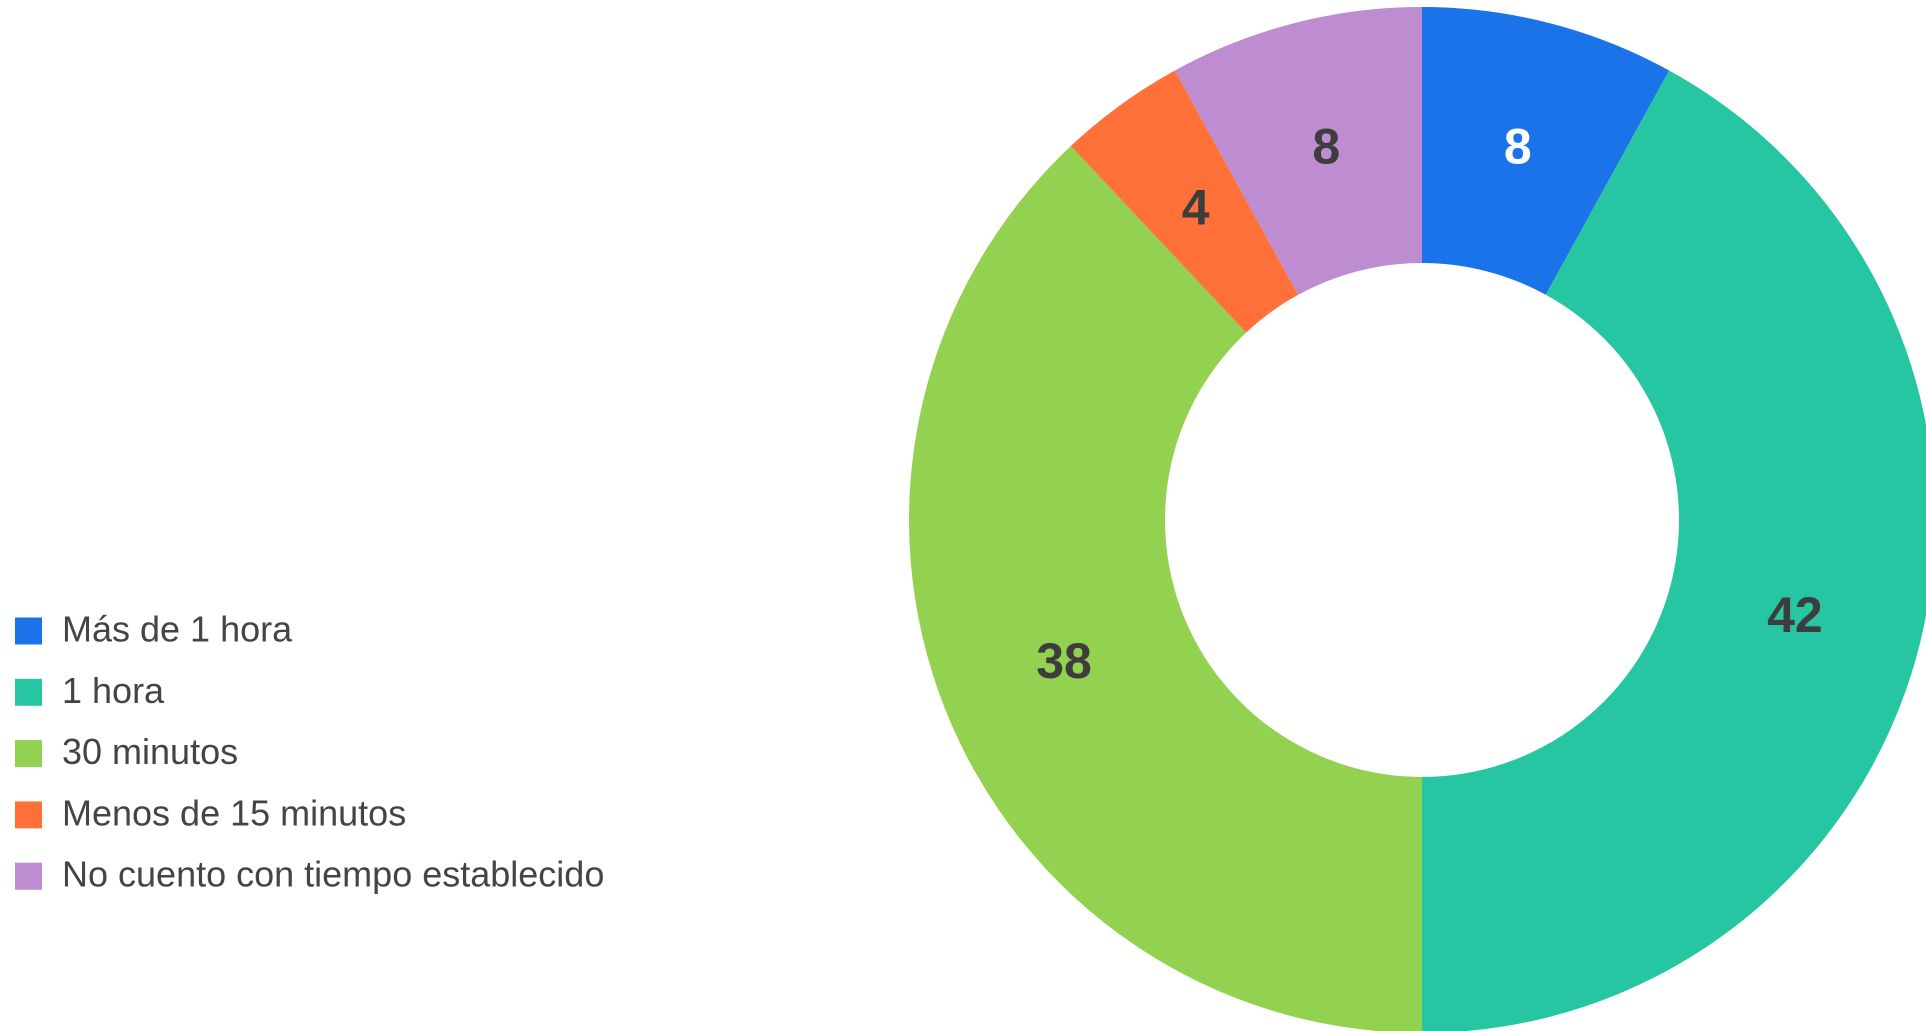 The height and width of the screenshot is (1031, 1926). What do you see at coordinates (234, 812) in the screenshot?
I see `legend-label: Menos de 15 minutos` at bounding box center [234, 812].